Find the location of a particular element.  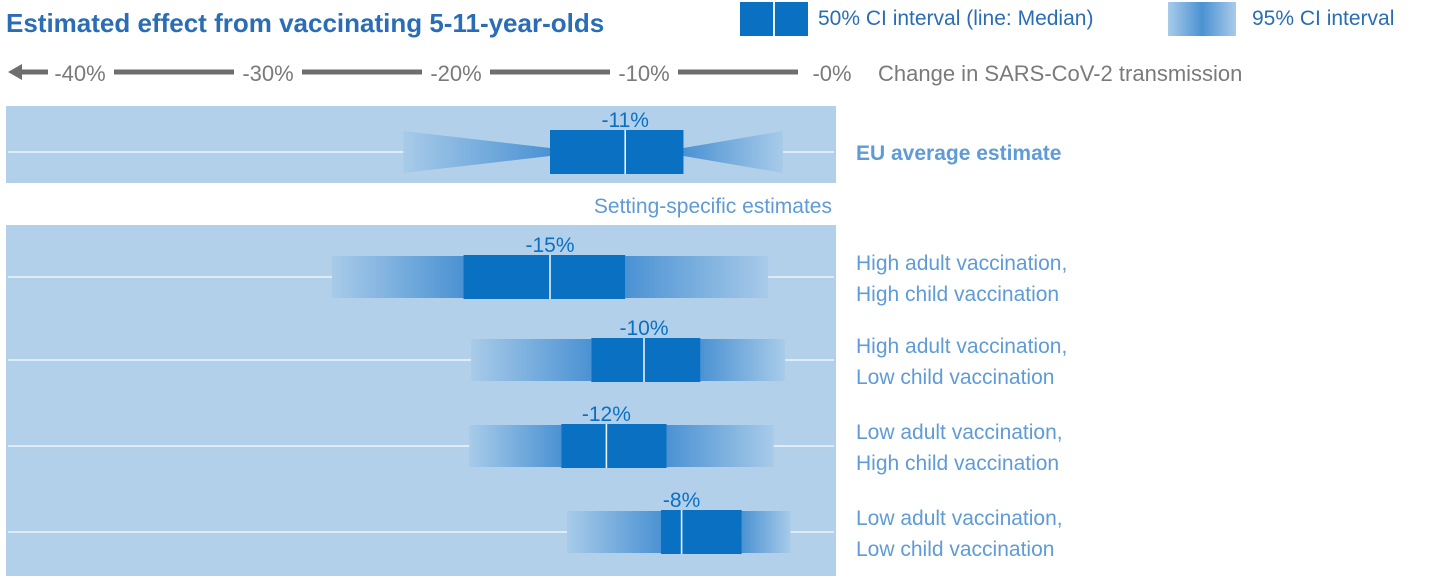

legend-ci95-label: 95% CI interval is located at coordinates (1323, 18).